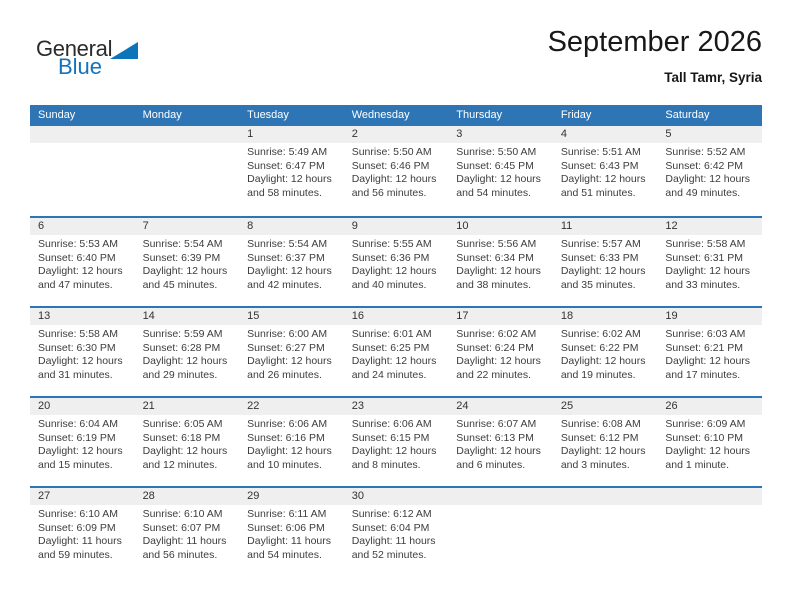  Describe the element at coordinates (74, 48) in the screenshot. I see `logo-text-general: General` at that location.